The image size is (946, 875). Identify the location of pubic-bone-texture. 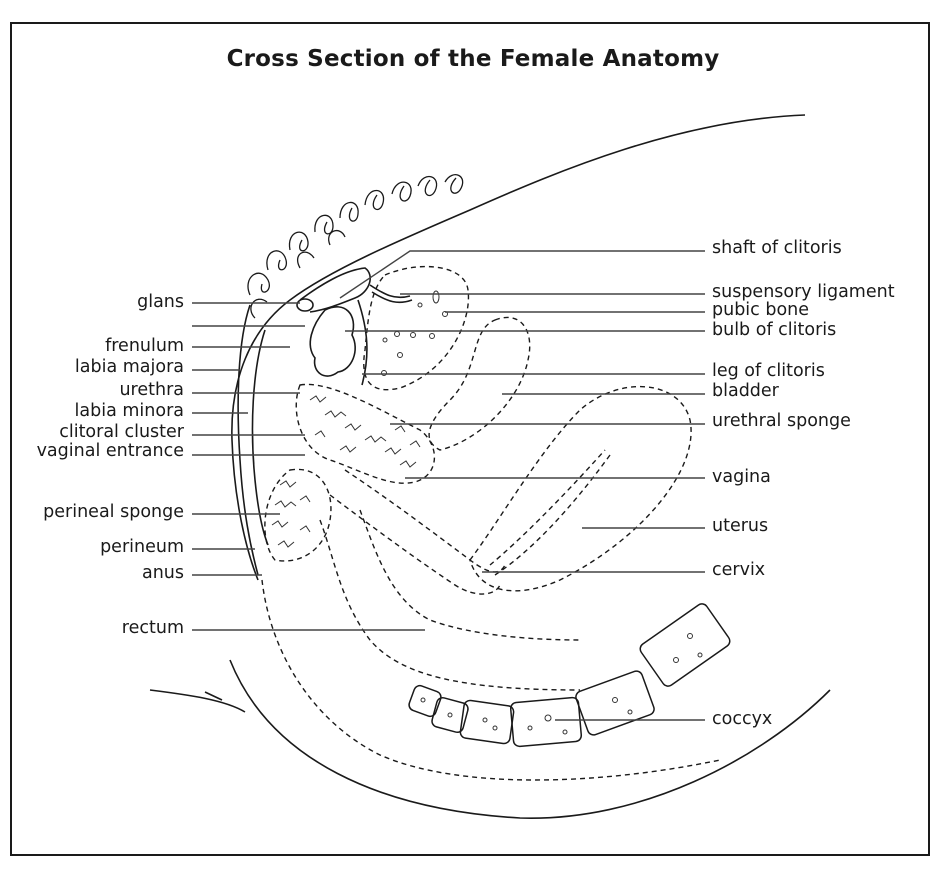
(414, 333).